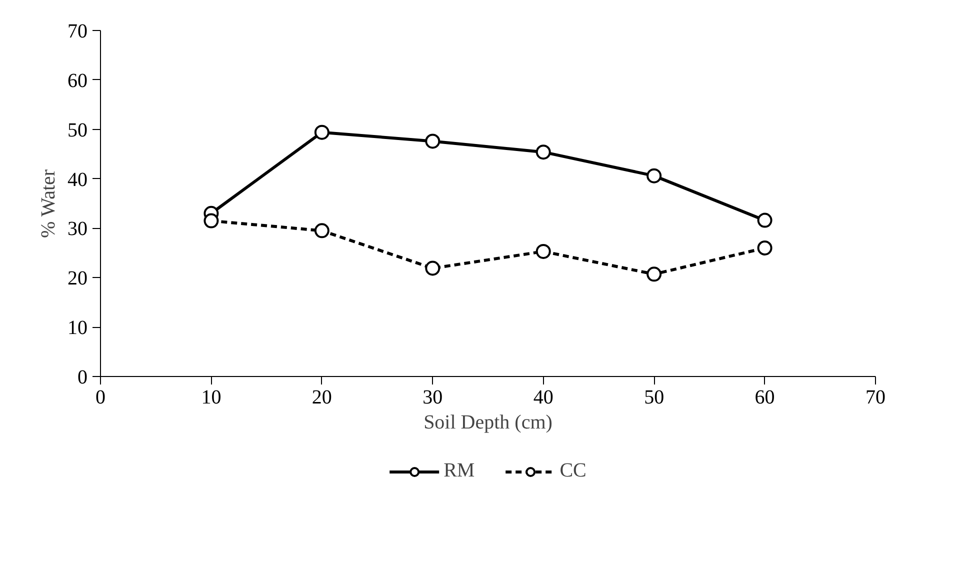  Describe the element at coordinates (101, 397) in the screenshot. I see `x-tick-label: 0` at that location.